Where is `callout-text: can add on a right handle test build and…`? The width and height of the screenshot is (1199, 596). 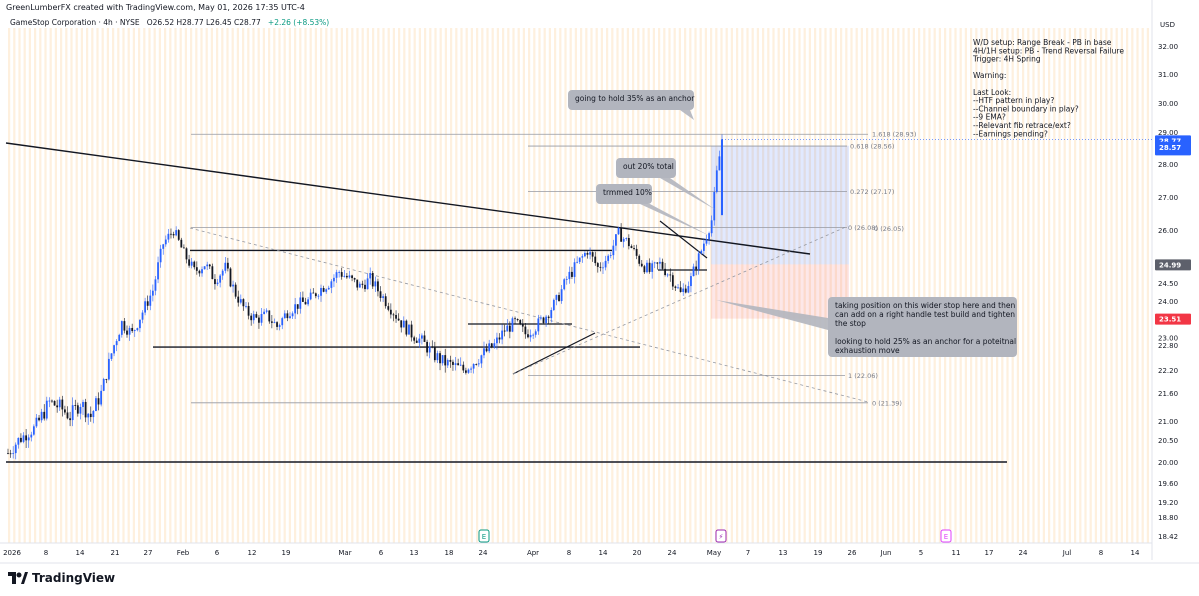 callout-text: can add on a right handle test build and… is located at coordinates (925, 314).